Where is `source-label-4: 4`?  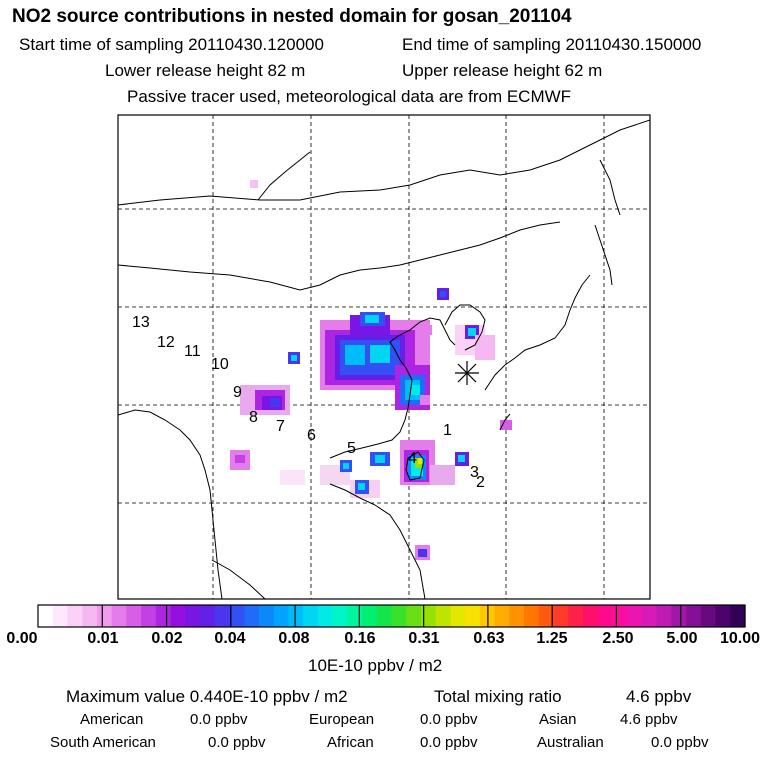 source-label-4: 4 is located at coordinates (412, 458).